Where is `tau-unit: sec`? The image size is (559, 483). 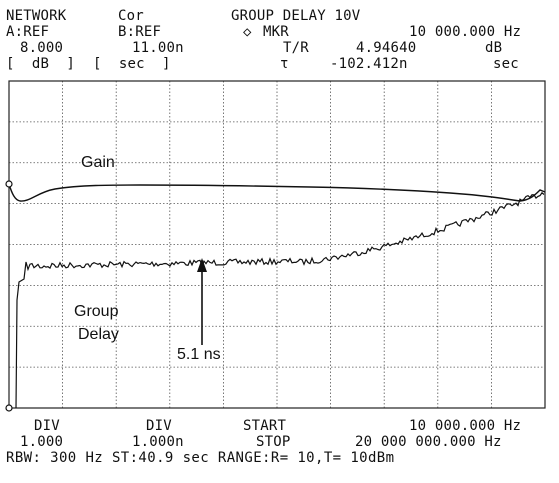 tau-unit: sec is located at coordinates (506, 64).